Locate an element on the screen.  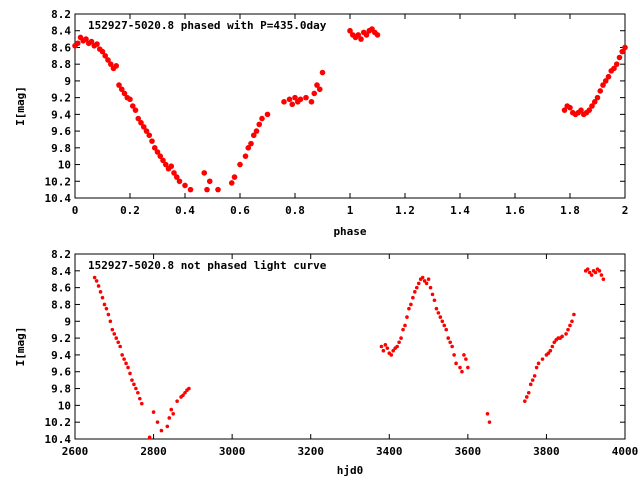
chart0-y-tick-label: 9.6 is located at coordinates (61, 131).